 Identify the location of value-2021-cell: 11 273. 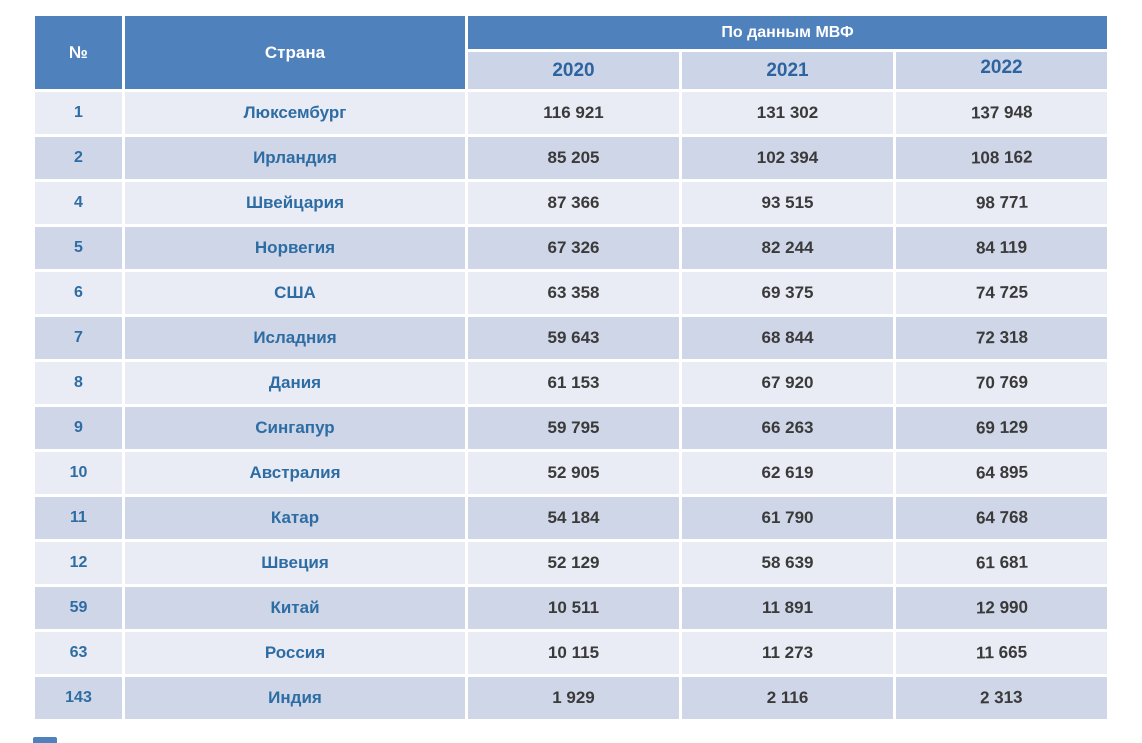
(787, 653).